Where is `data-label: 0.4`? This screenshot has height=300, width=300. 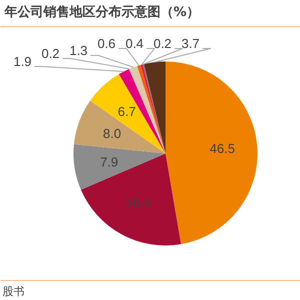
data-label: 0.4 is located at coordinates (134, 43).